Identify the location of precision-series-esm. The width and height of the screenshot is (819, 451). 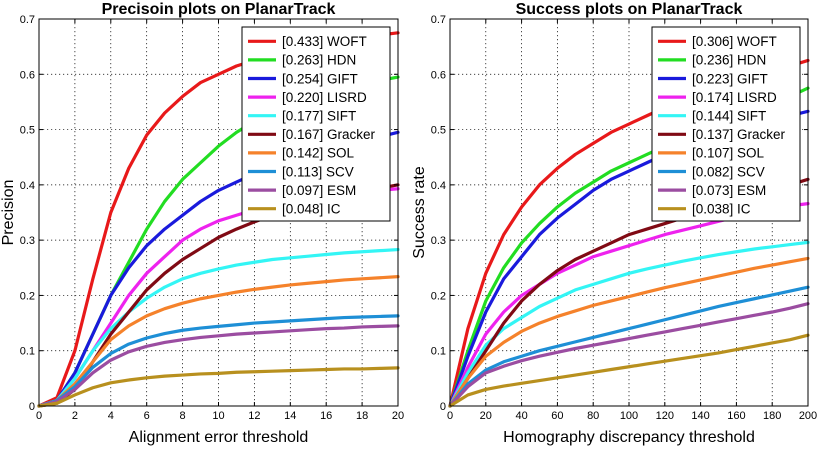
(218, 366).